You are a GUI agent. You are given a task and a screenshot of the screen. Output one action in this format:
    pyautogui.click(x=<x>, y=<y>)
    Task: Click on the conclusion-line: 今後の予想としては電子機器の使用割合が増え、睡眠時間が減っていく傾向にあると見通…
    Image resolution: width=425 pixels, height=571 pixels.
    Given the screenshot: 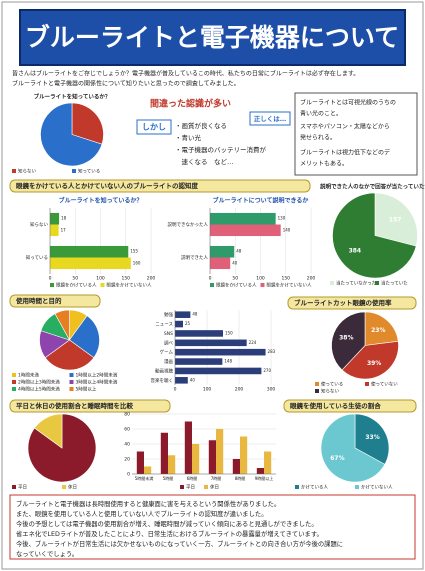 What is the action you would take?
    pyautogui.click(x=167, y=523)
    